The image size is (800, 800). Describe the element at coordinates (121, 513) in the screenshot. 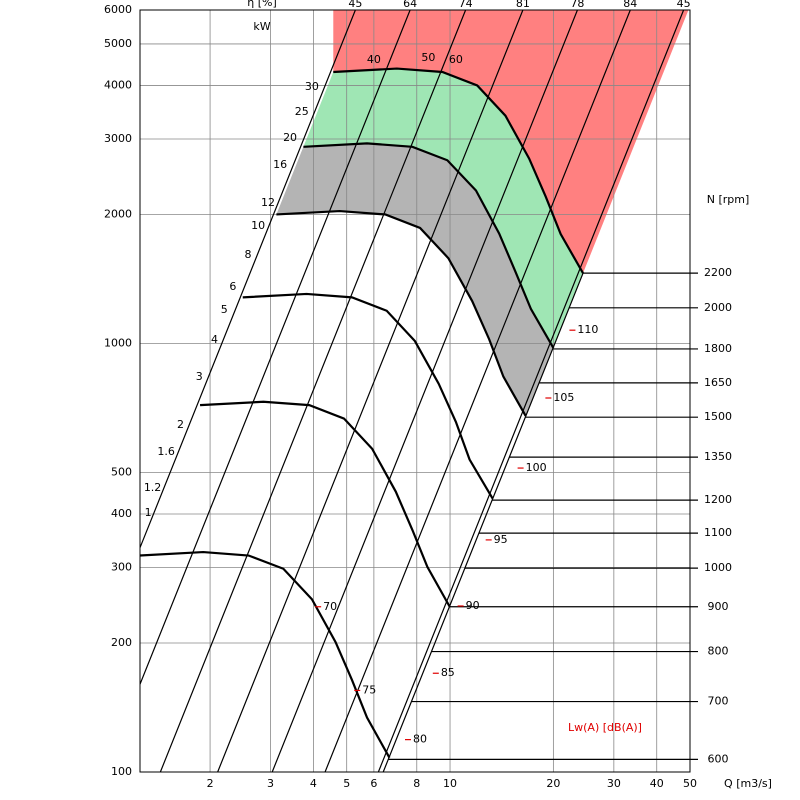

I see `y-tick-label: 400` at that location.